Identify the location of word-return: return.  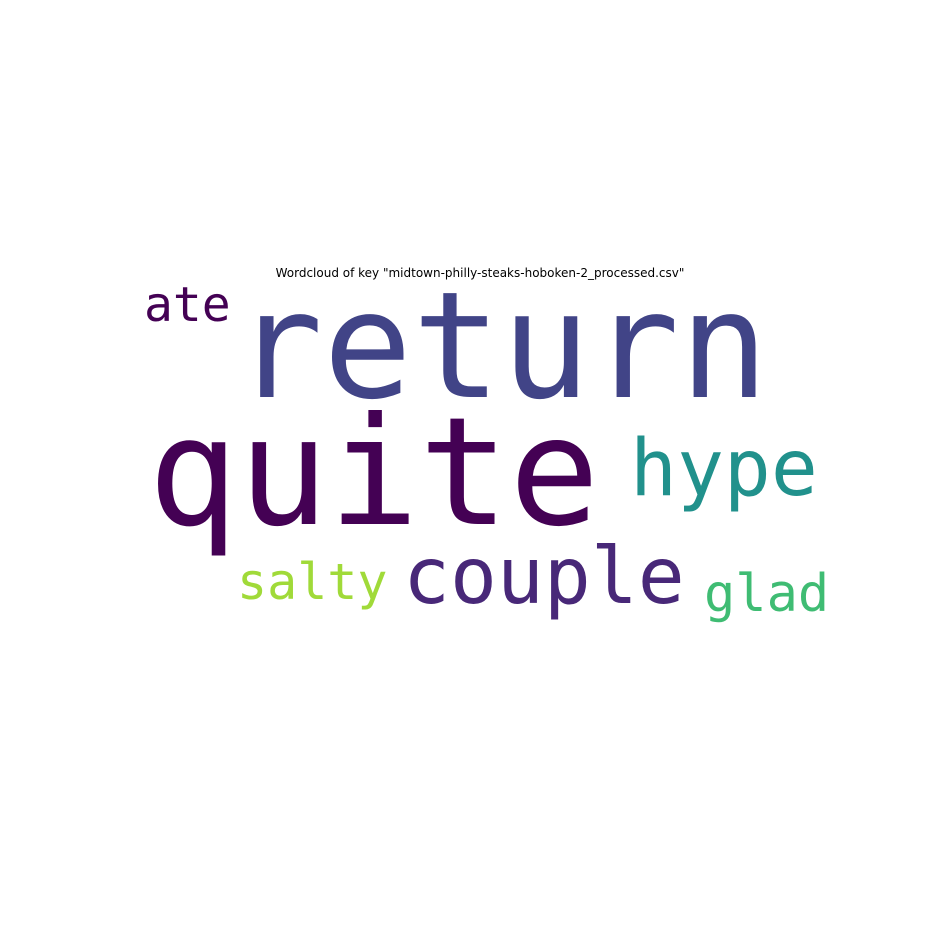
(501, 346).